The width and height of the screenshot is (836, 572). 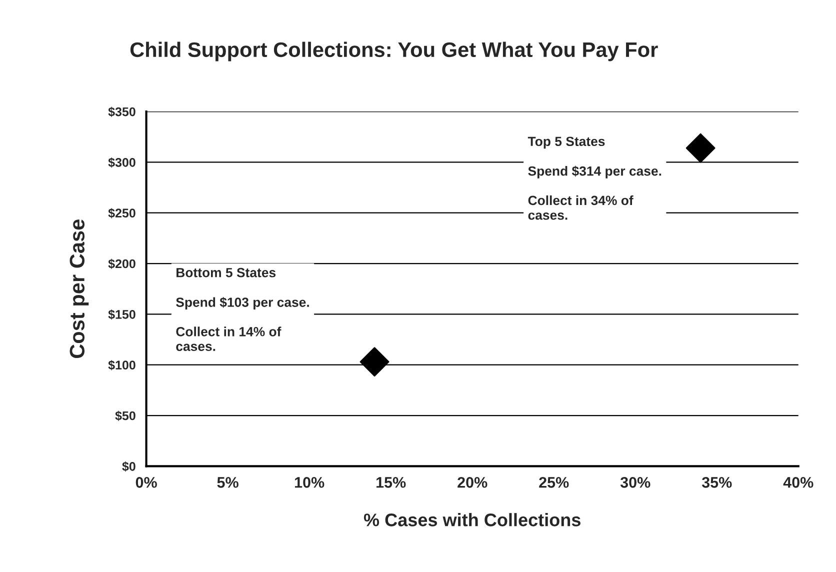 What do you see at coordinates (129, 466) in the screenshot?
I see `y-tick-label: $0` at bounding box center [129, 466].